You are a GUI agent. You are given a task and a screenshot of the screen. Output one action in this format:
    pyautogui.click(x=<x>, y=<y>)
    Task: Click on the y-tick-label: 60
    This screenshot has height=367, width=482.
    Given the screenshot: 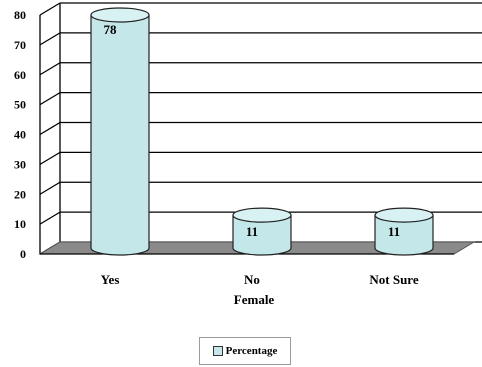 What is the action you would take?
    pyautogui.click(x=20, y=75)
    